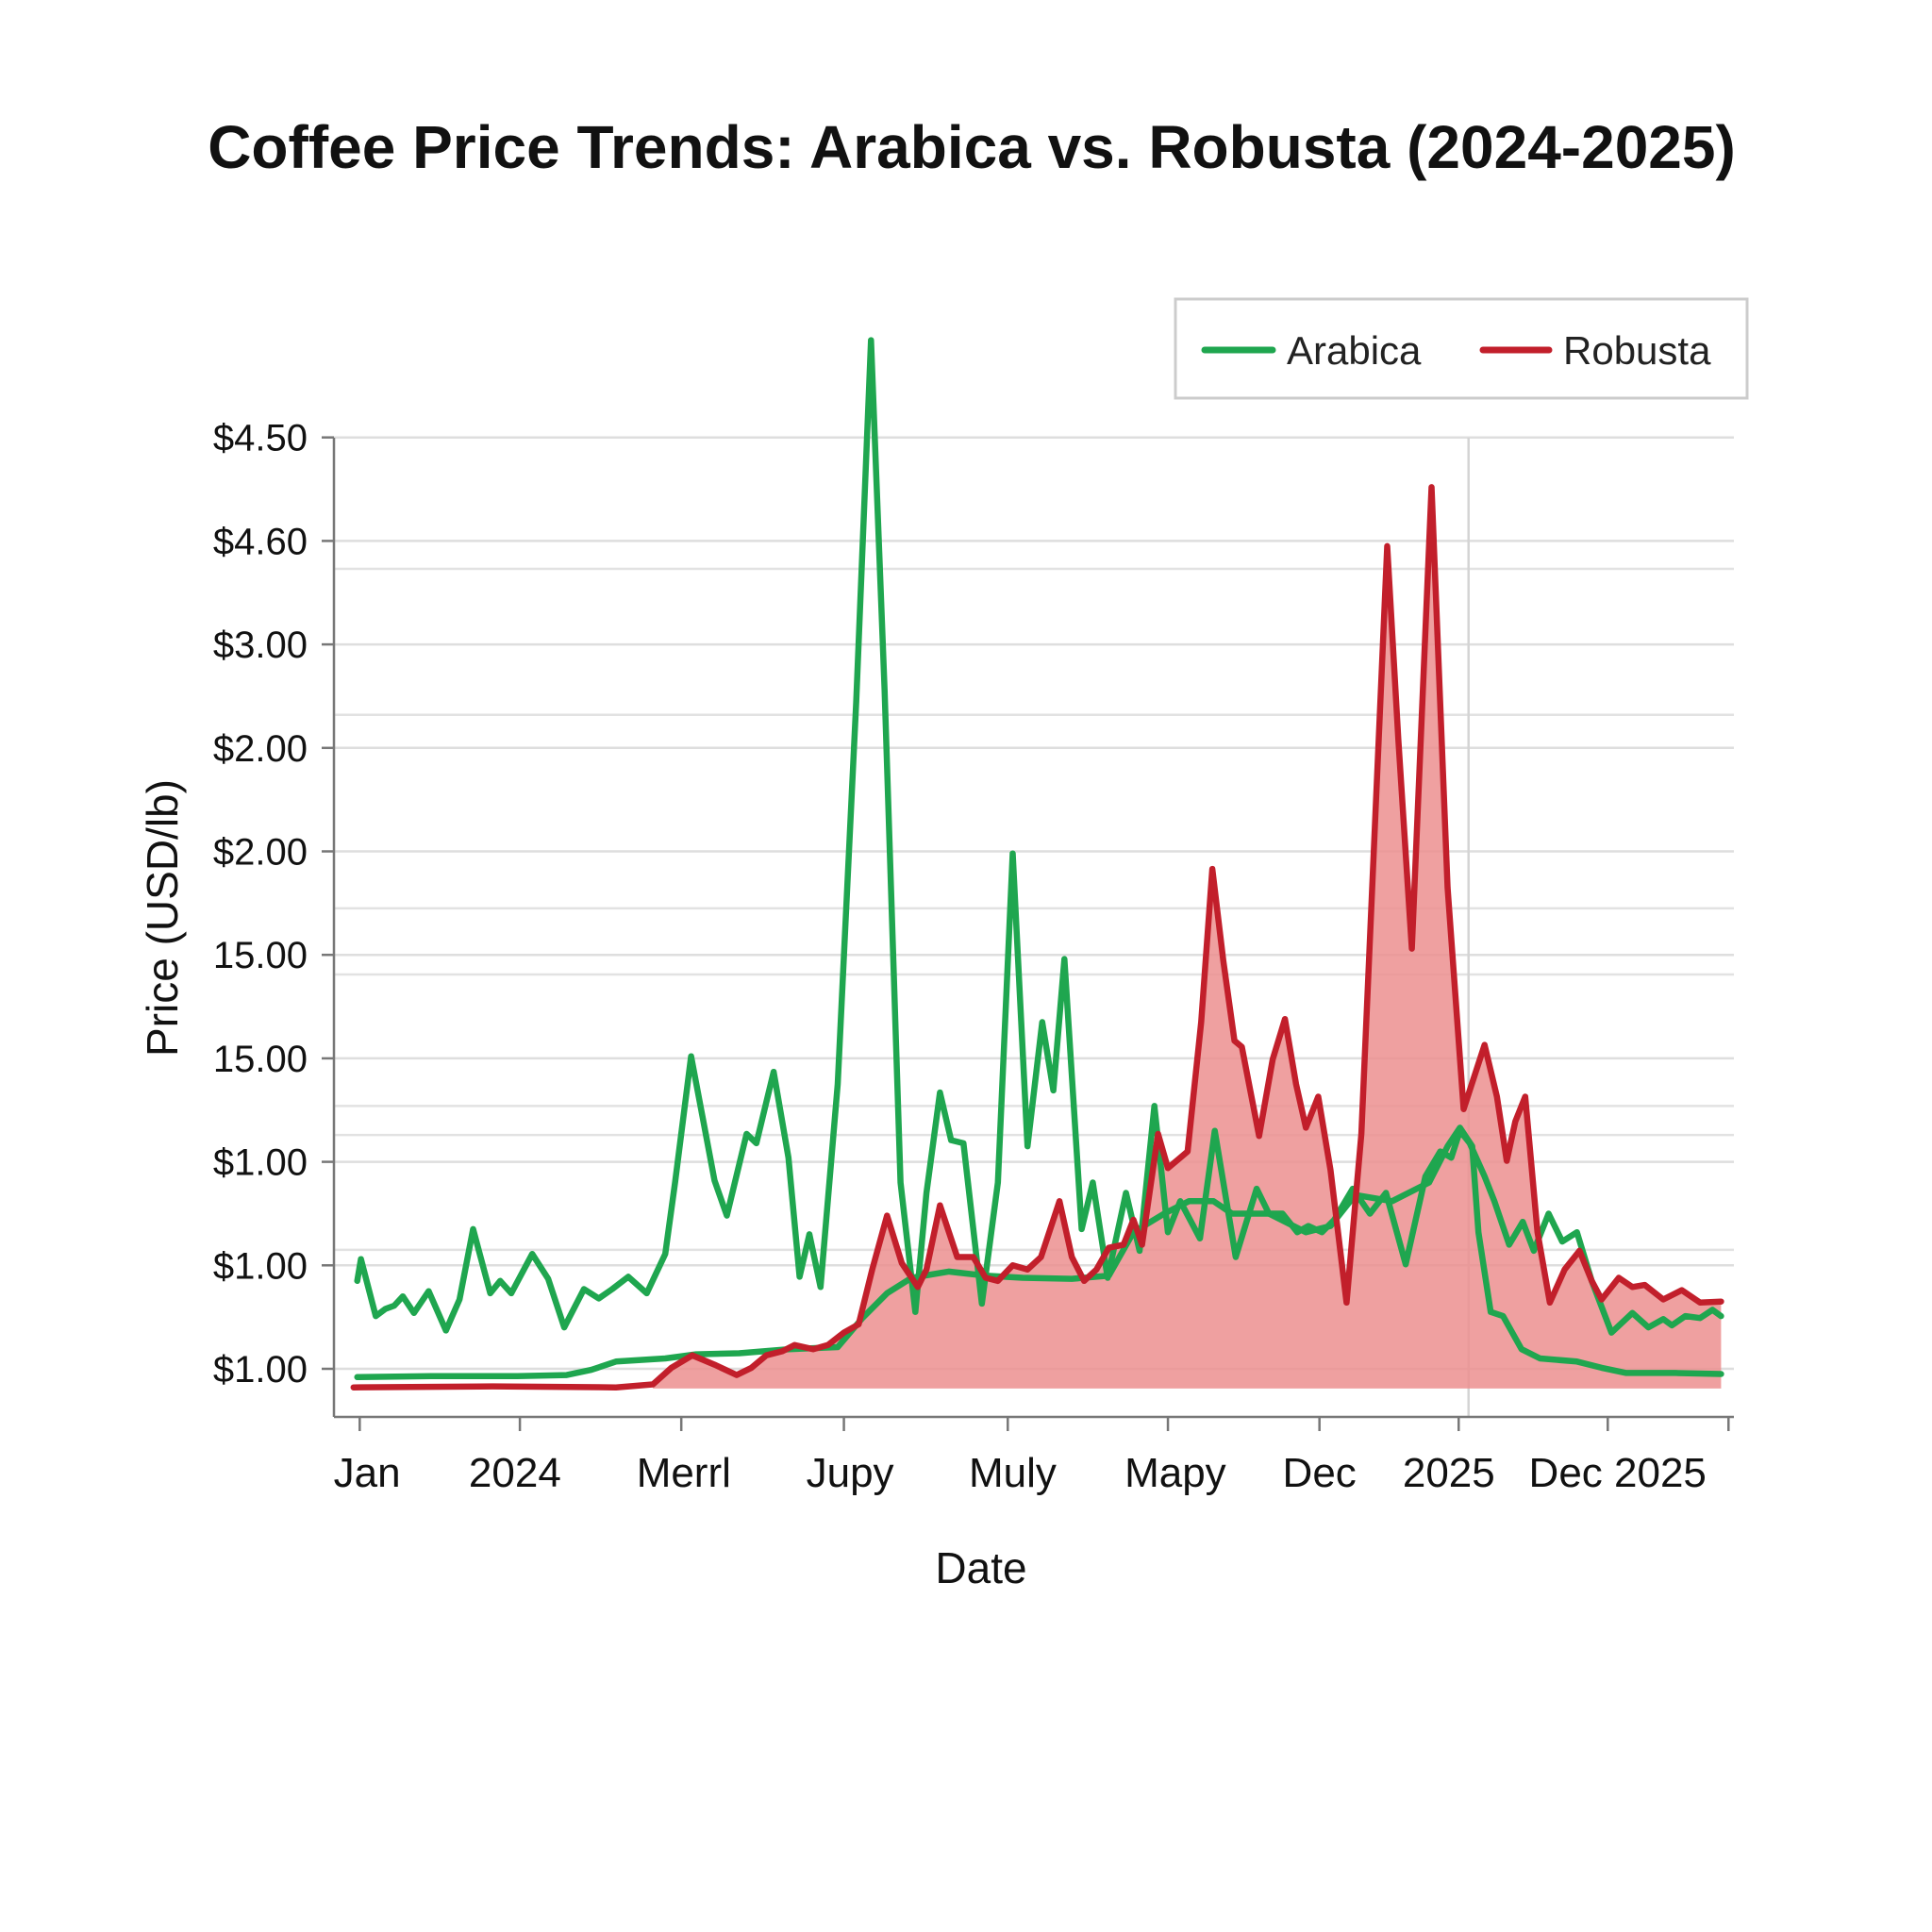  Describe the element at coordinates (1320, 1473) in the screenshot. I see `x-tick-label: Dec` at that location.